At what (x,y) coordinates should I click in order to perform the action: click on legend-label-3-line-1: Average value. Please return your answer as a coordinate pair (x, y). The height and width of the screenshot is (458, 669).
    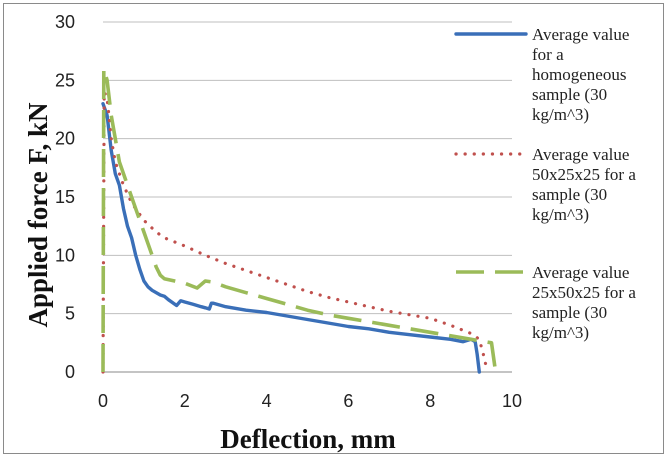
    Looking at the image, I should click on (580, 272).